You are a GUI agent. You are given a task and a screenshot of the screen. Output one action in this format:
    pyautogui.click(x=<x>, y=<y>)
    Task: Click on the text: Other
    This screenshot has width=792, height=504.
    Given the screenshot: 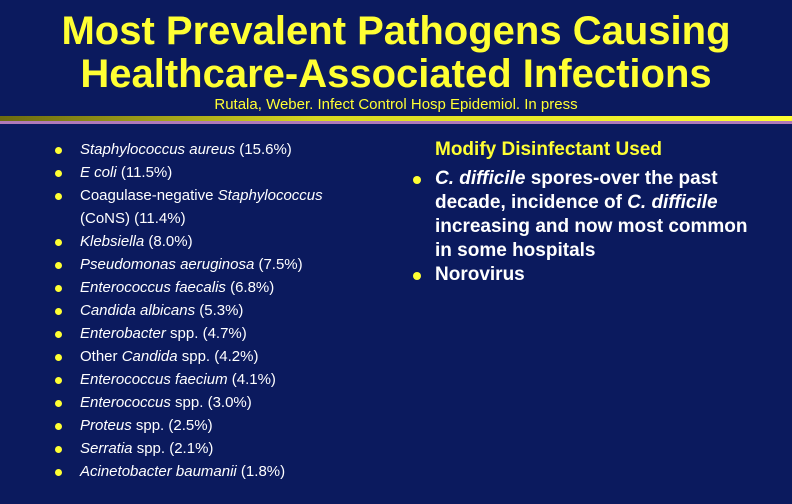 What is the action you would take?
    pyautogui.click(x=101, y=356)
    